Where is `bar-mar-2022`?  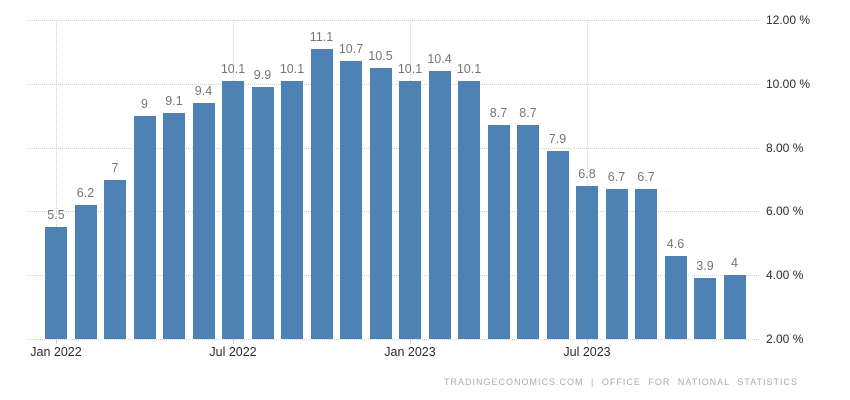 bar-mar-2022 is located at coordinates (115, 259).